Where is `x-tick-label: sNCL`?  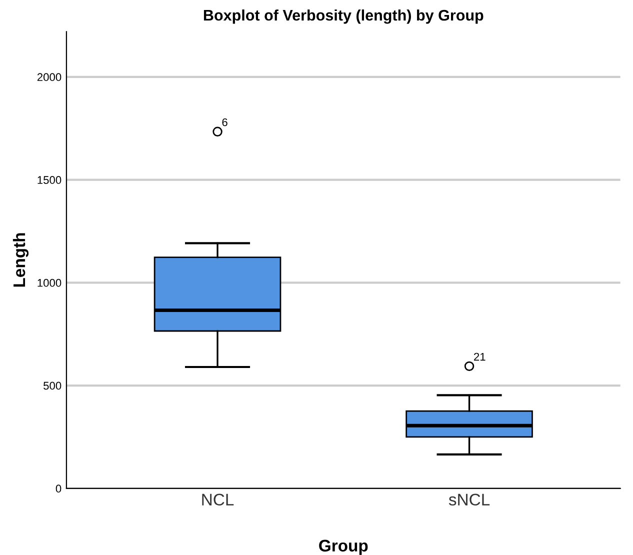
x-tick-label: sNCL is located at coordinates (469, 500).